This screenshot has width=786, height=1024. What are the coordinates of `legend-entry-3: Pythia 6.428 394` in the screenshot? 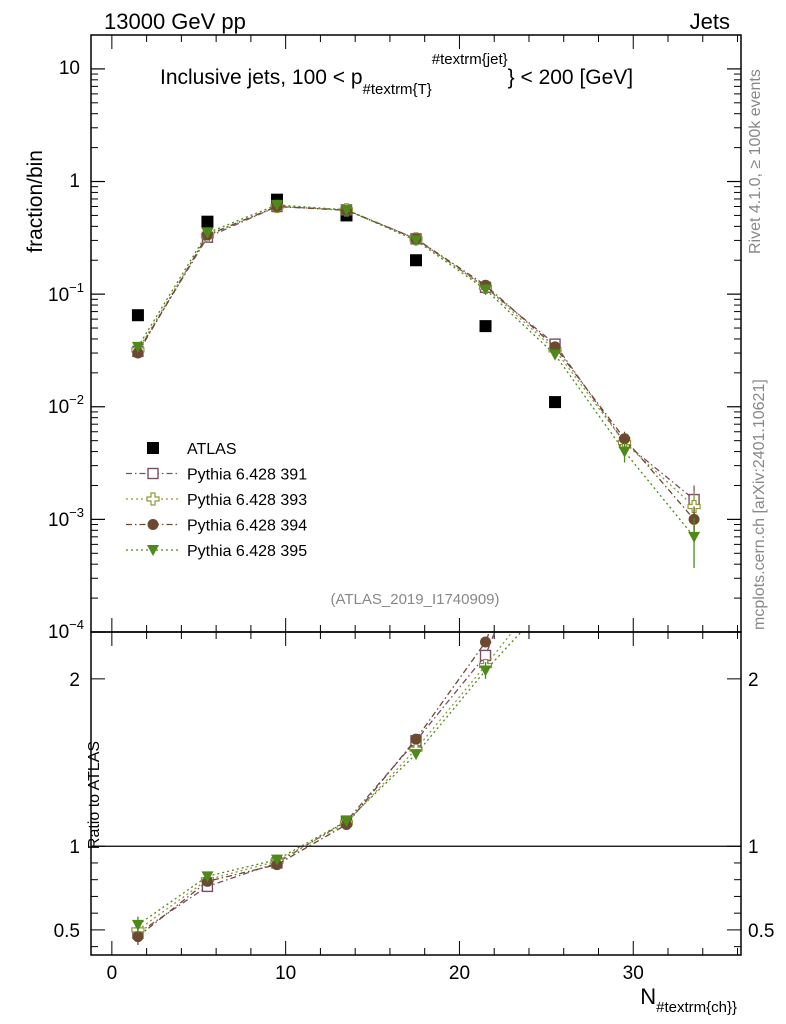 It's located at (216, 526).